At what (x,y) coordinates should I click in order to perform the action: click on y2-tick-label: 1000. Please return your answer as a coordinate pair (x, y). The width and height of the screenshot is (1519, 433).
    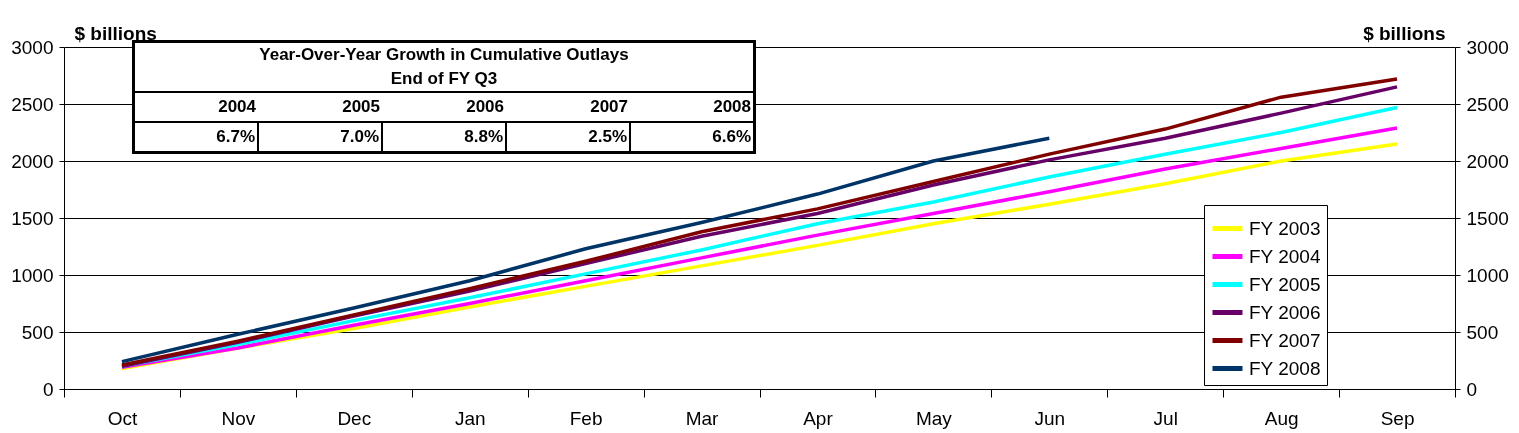
    Looking at the image, I should click on (1487, 275).